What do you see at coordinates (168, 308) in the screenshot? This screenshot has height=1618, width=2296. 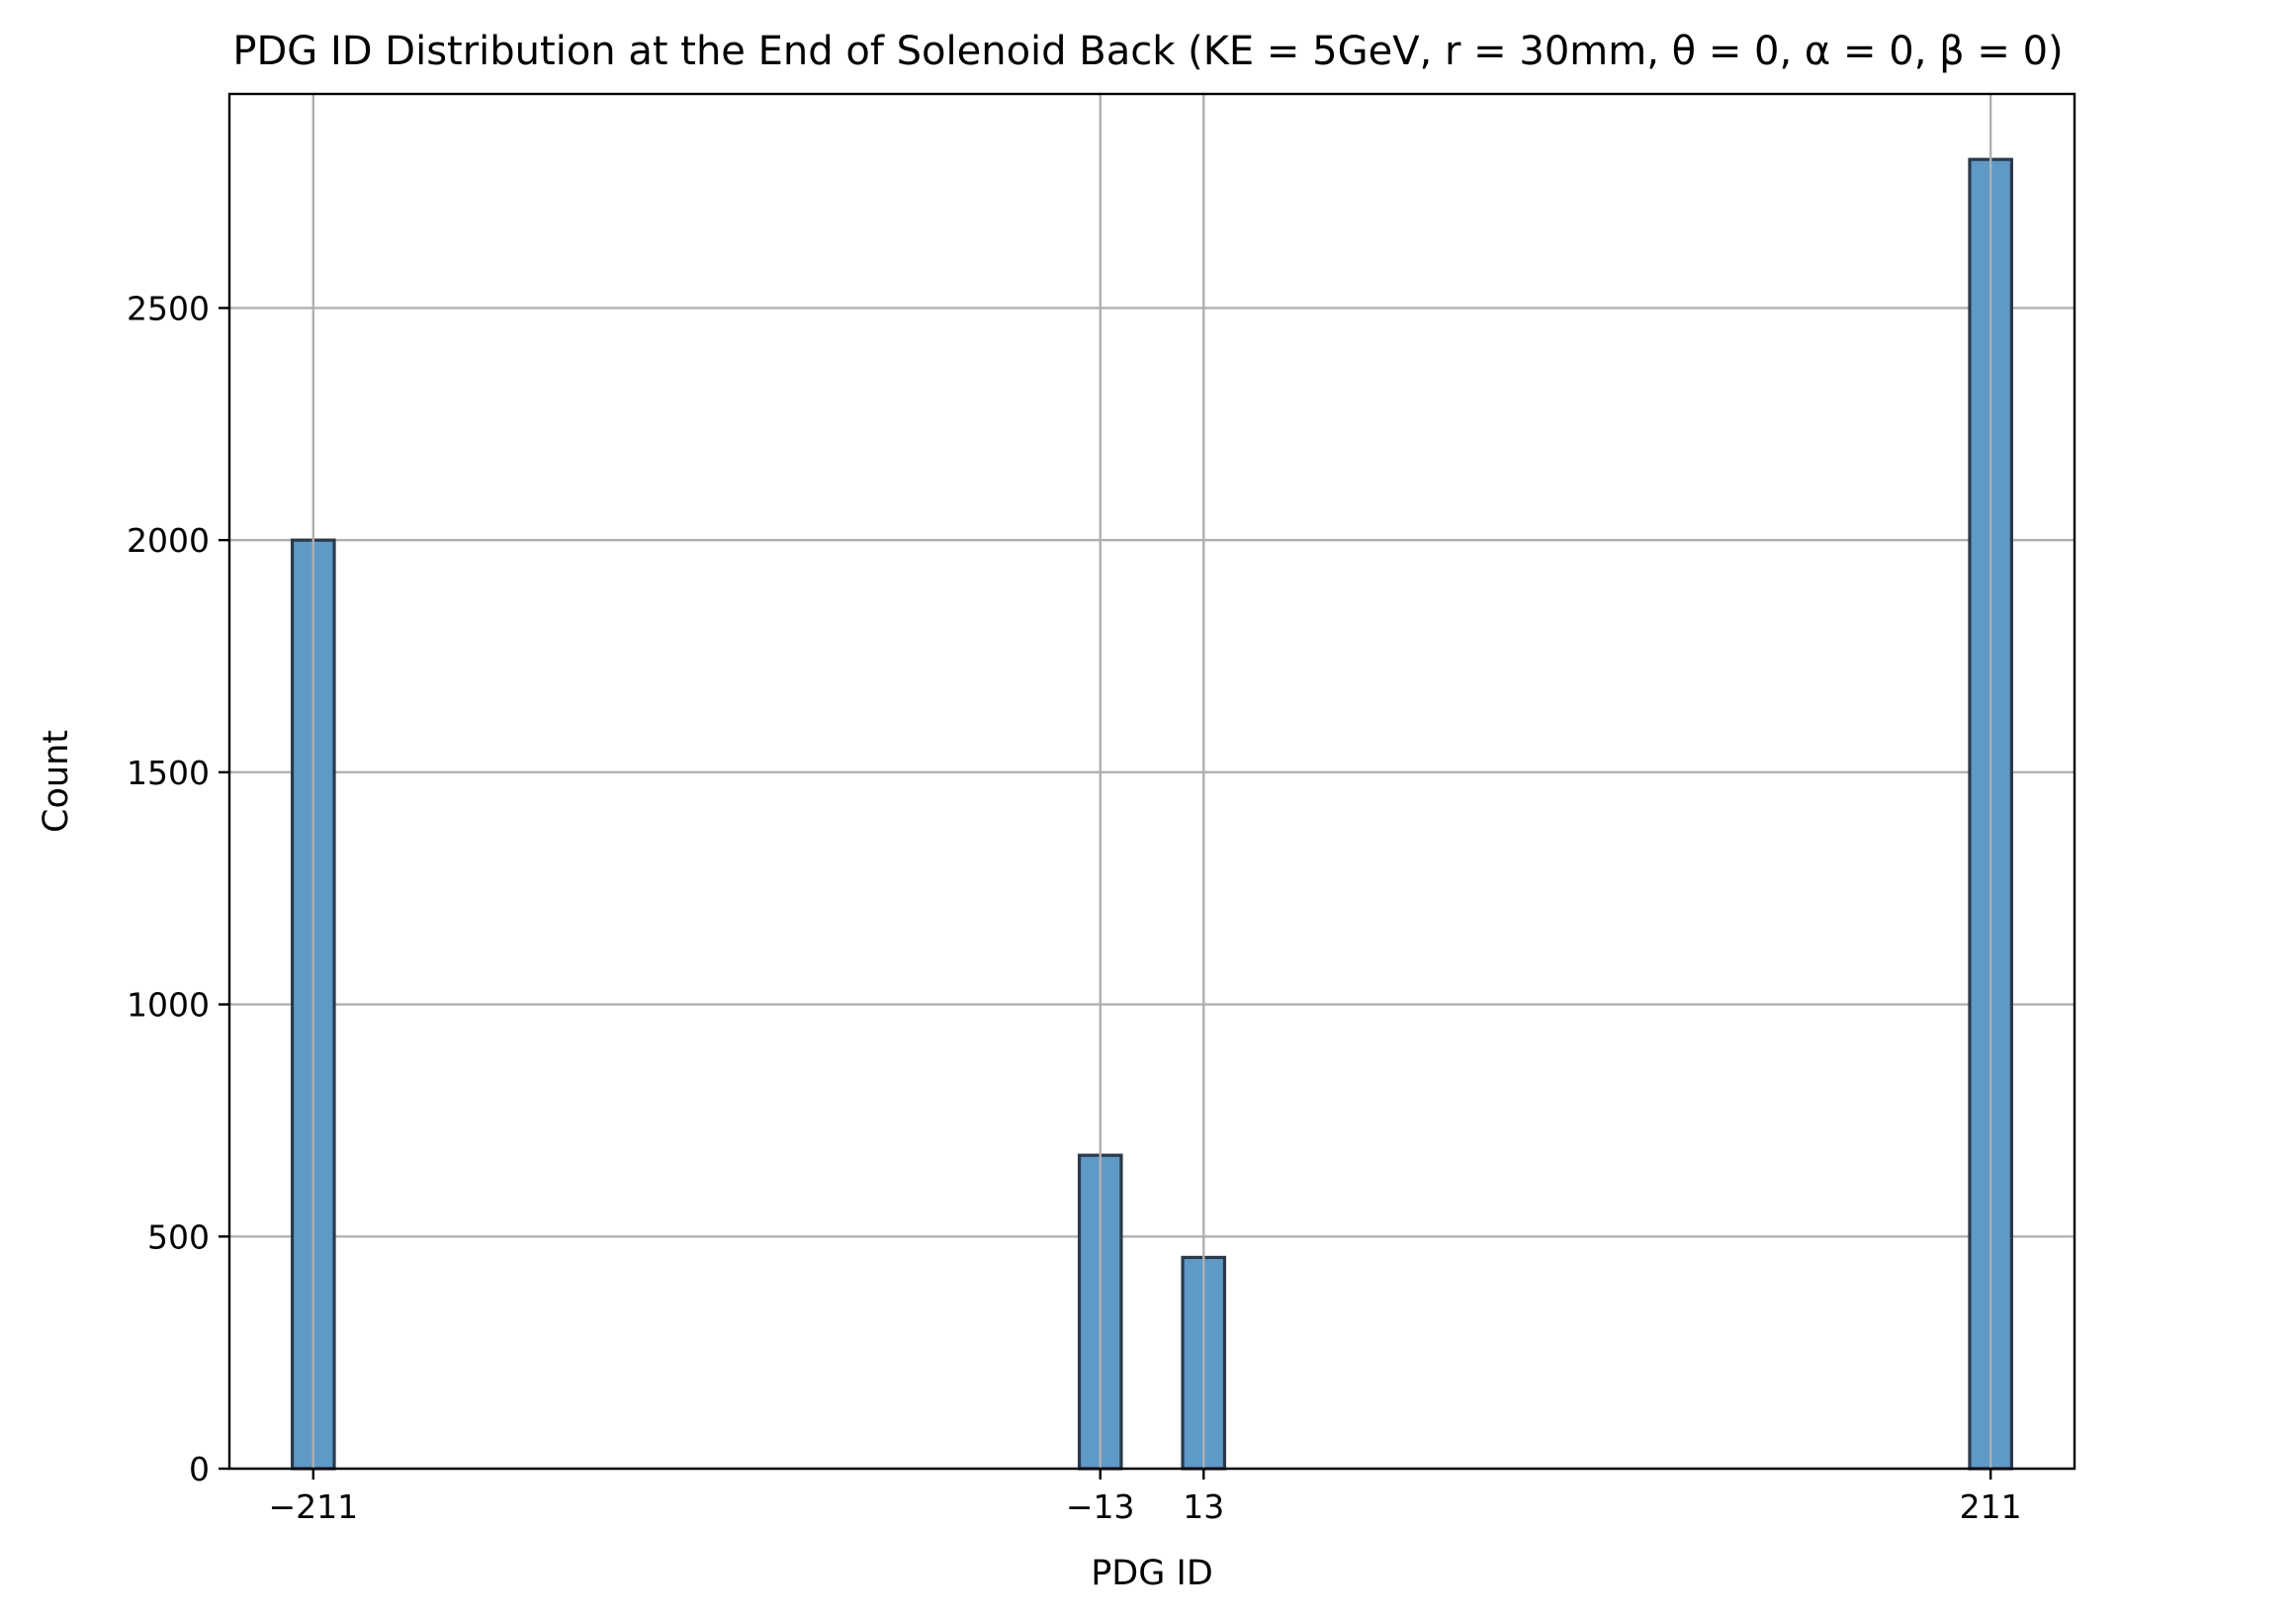 I see `y-tick-label: 2500` at bounding box center [168, 308].